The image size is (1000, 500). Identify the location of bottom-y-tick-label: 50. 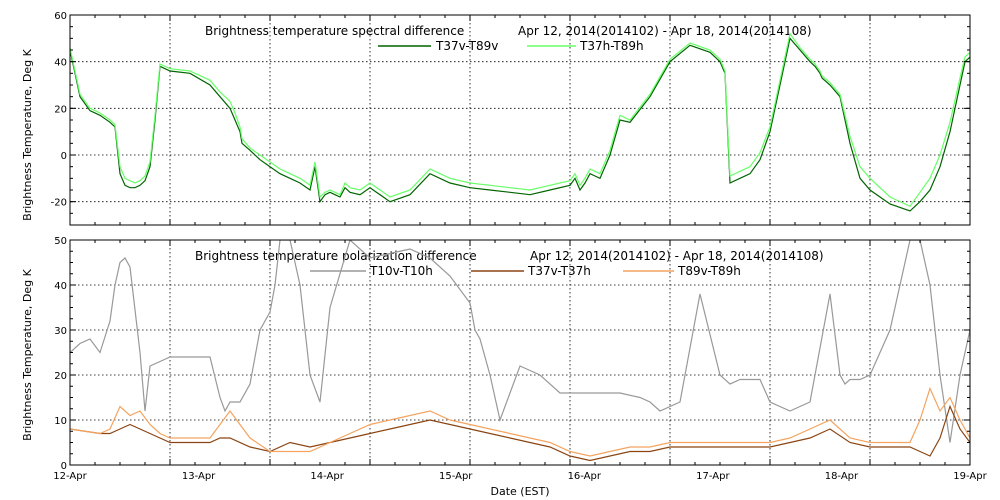
(60, 241).